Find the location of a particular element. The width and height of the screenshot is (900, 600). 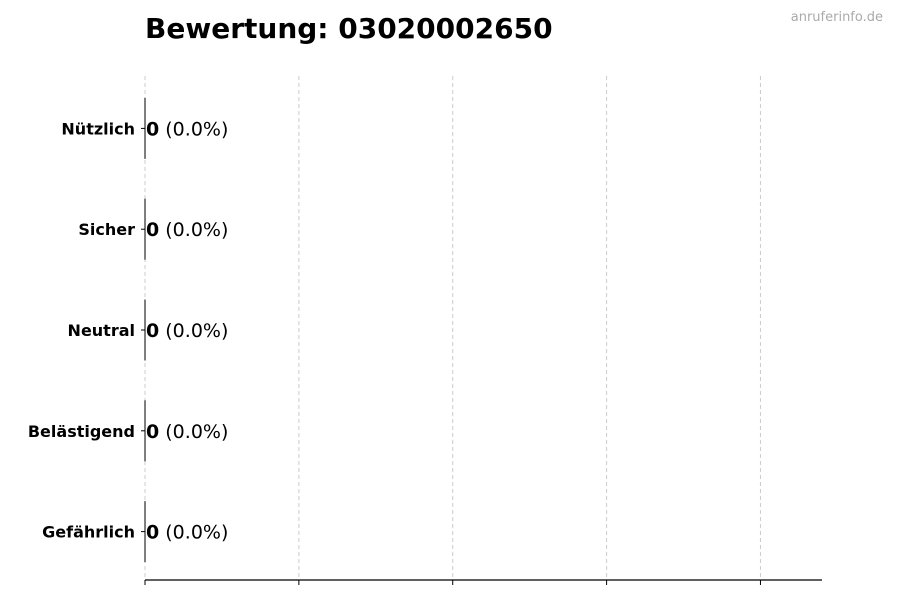

category-label: Nützlich is located at coordinates (98, 128).